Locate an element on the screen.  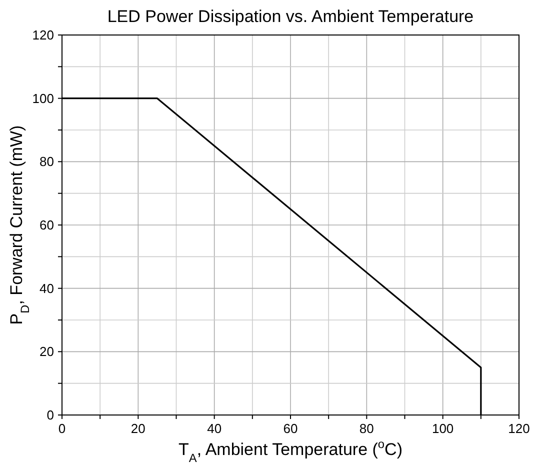
y-tick-label: 40 is located at coordinates (47, 288).